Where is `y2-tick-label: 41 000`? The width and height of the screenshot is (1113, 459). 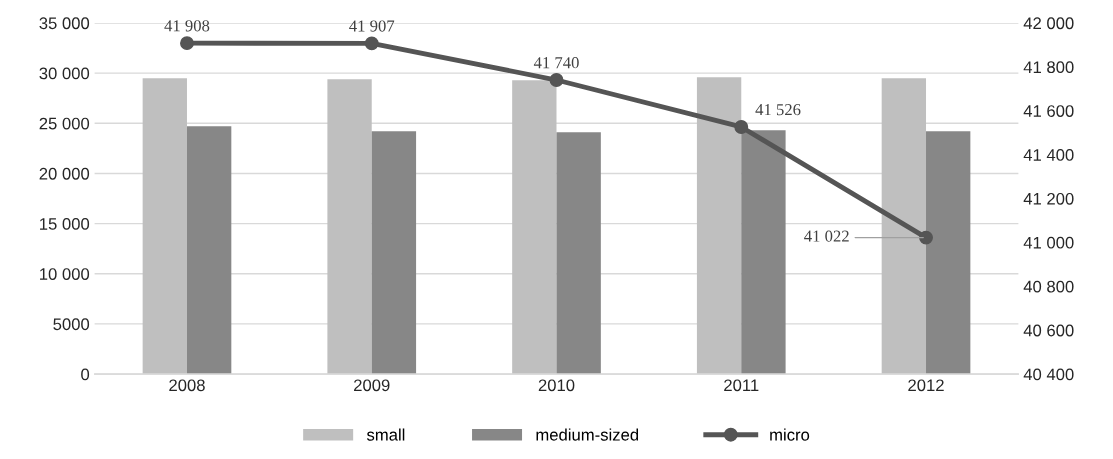 y2-tick-label: 41 000 is located at coordinates (1048, 242).